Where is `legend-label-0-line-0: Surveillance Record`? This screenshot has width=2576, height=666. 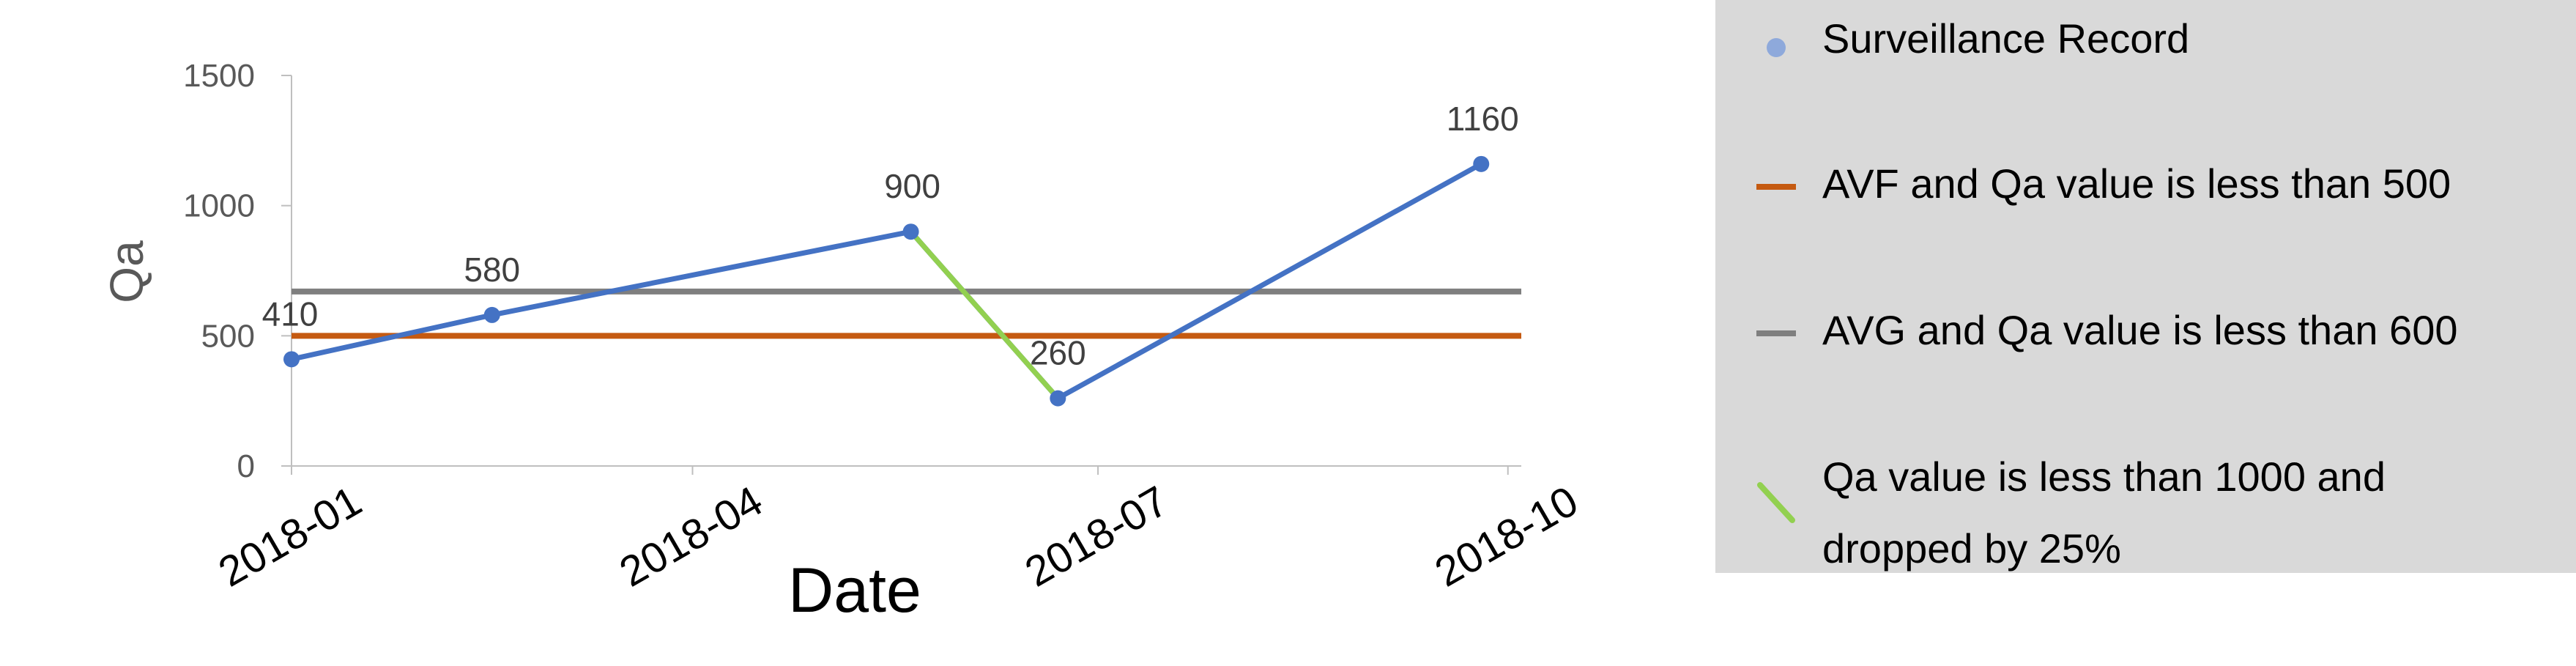
legend-label-0-line-0: Surveillance Record is located at coordinates (2005, 38).